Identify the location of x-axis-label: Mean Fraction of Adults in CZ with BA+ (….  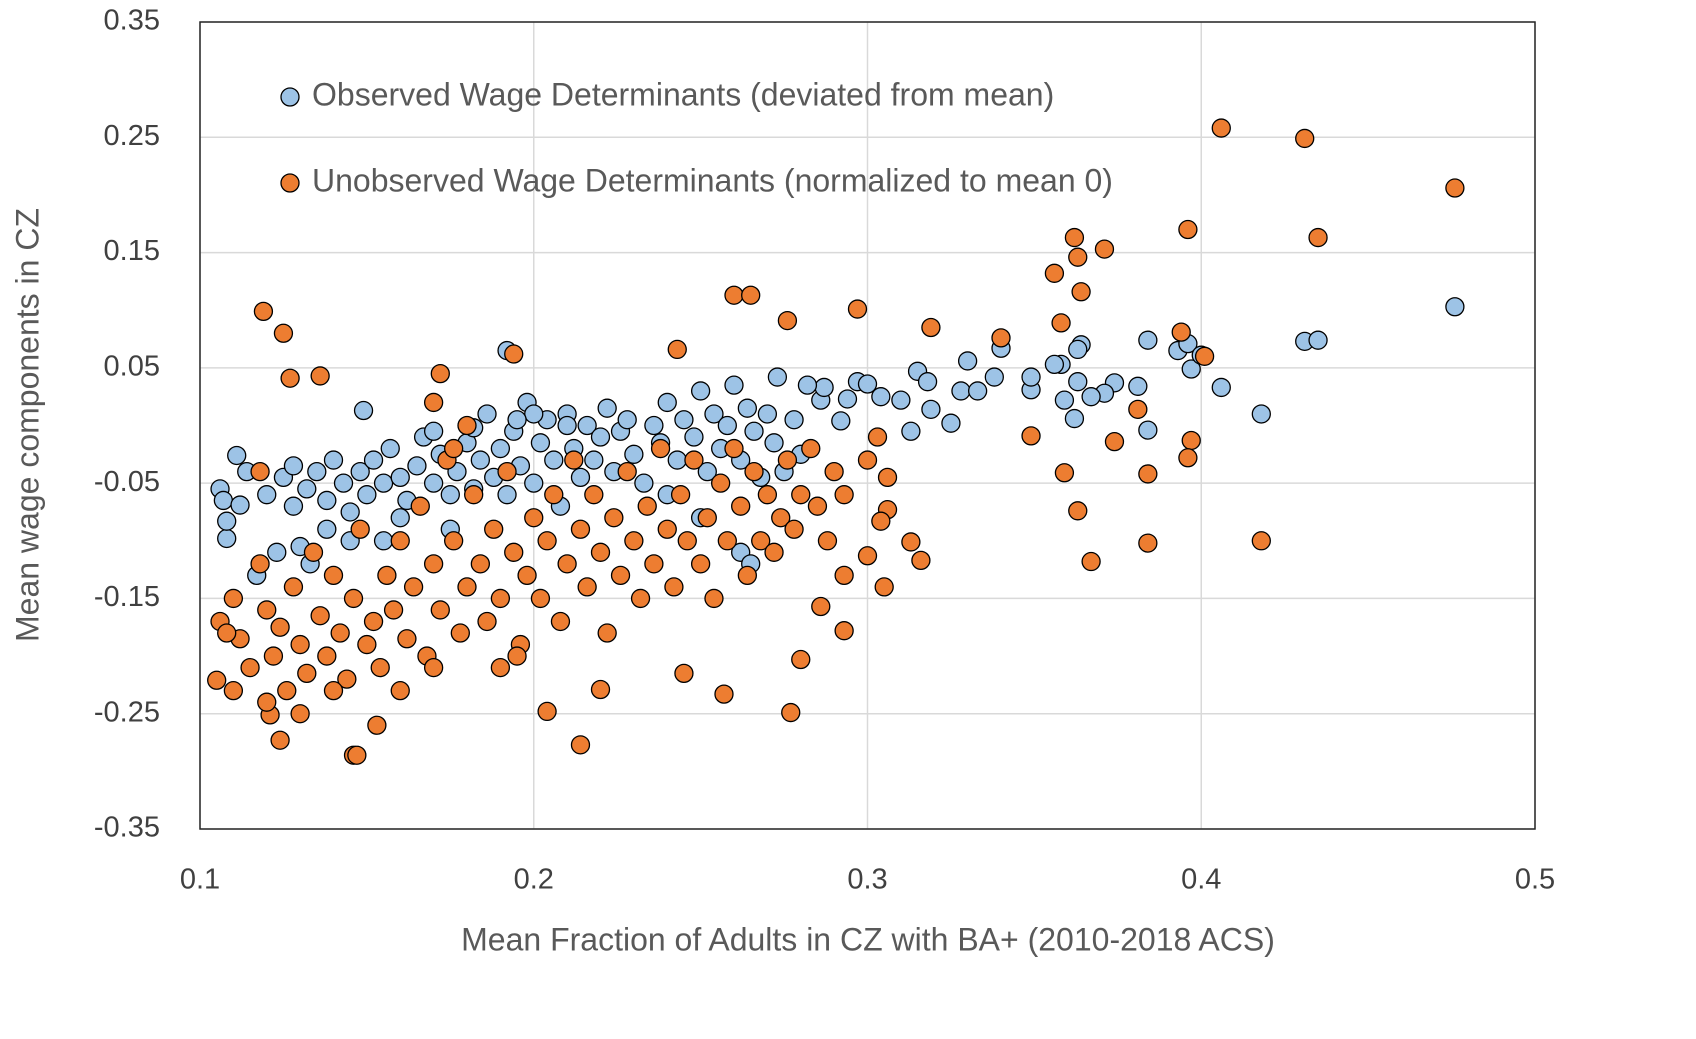
(868, 939).